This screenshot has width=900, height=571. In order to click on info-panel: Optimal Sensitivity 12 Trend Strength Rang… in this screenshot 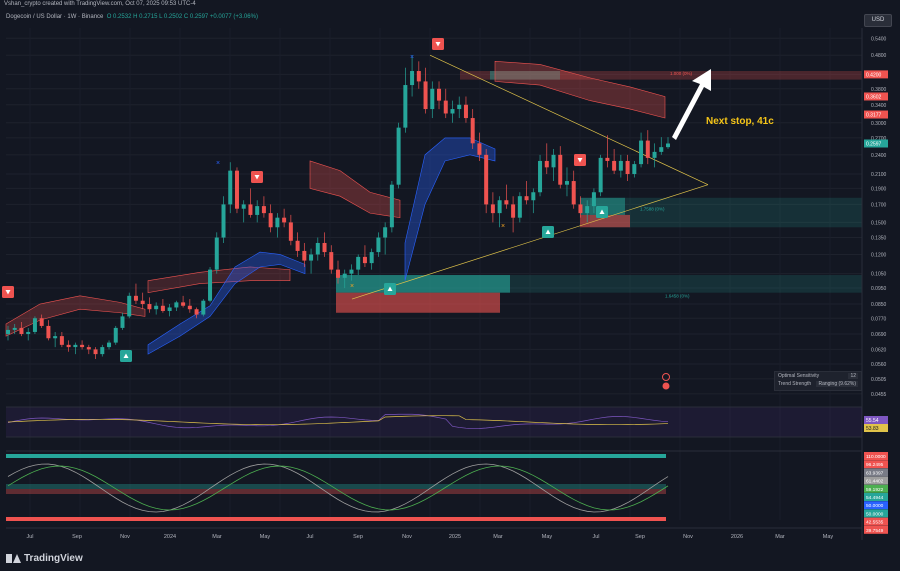, I will do `click(818, 381)`.